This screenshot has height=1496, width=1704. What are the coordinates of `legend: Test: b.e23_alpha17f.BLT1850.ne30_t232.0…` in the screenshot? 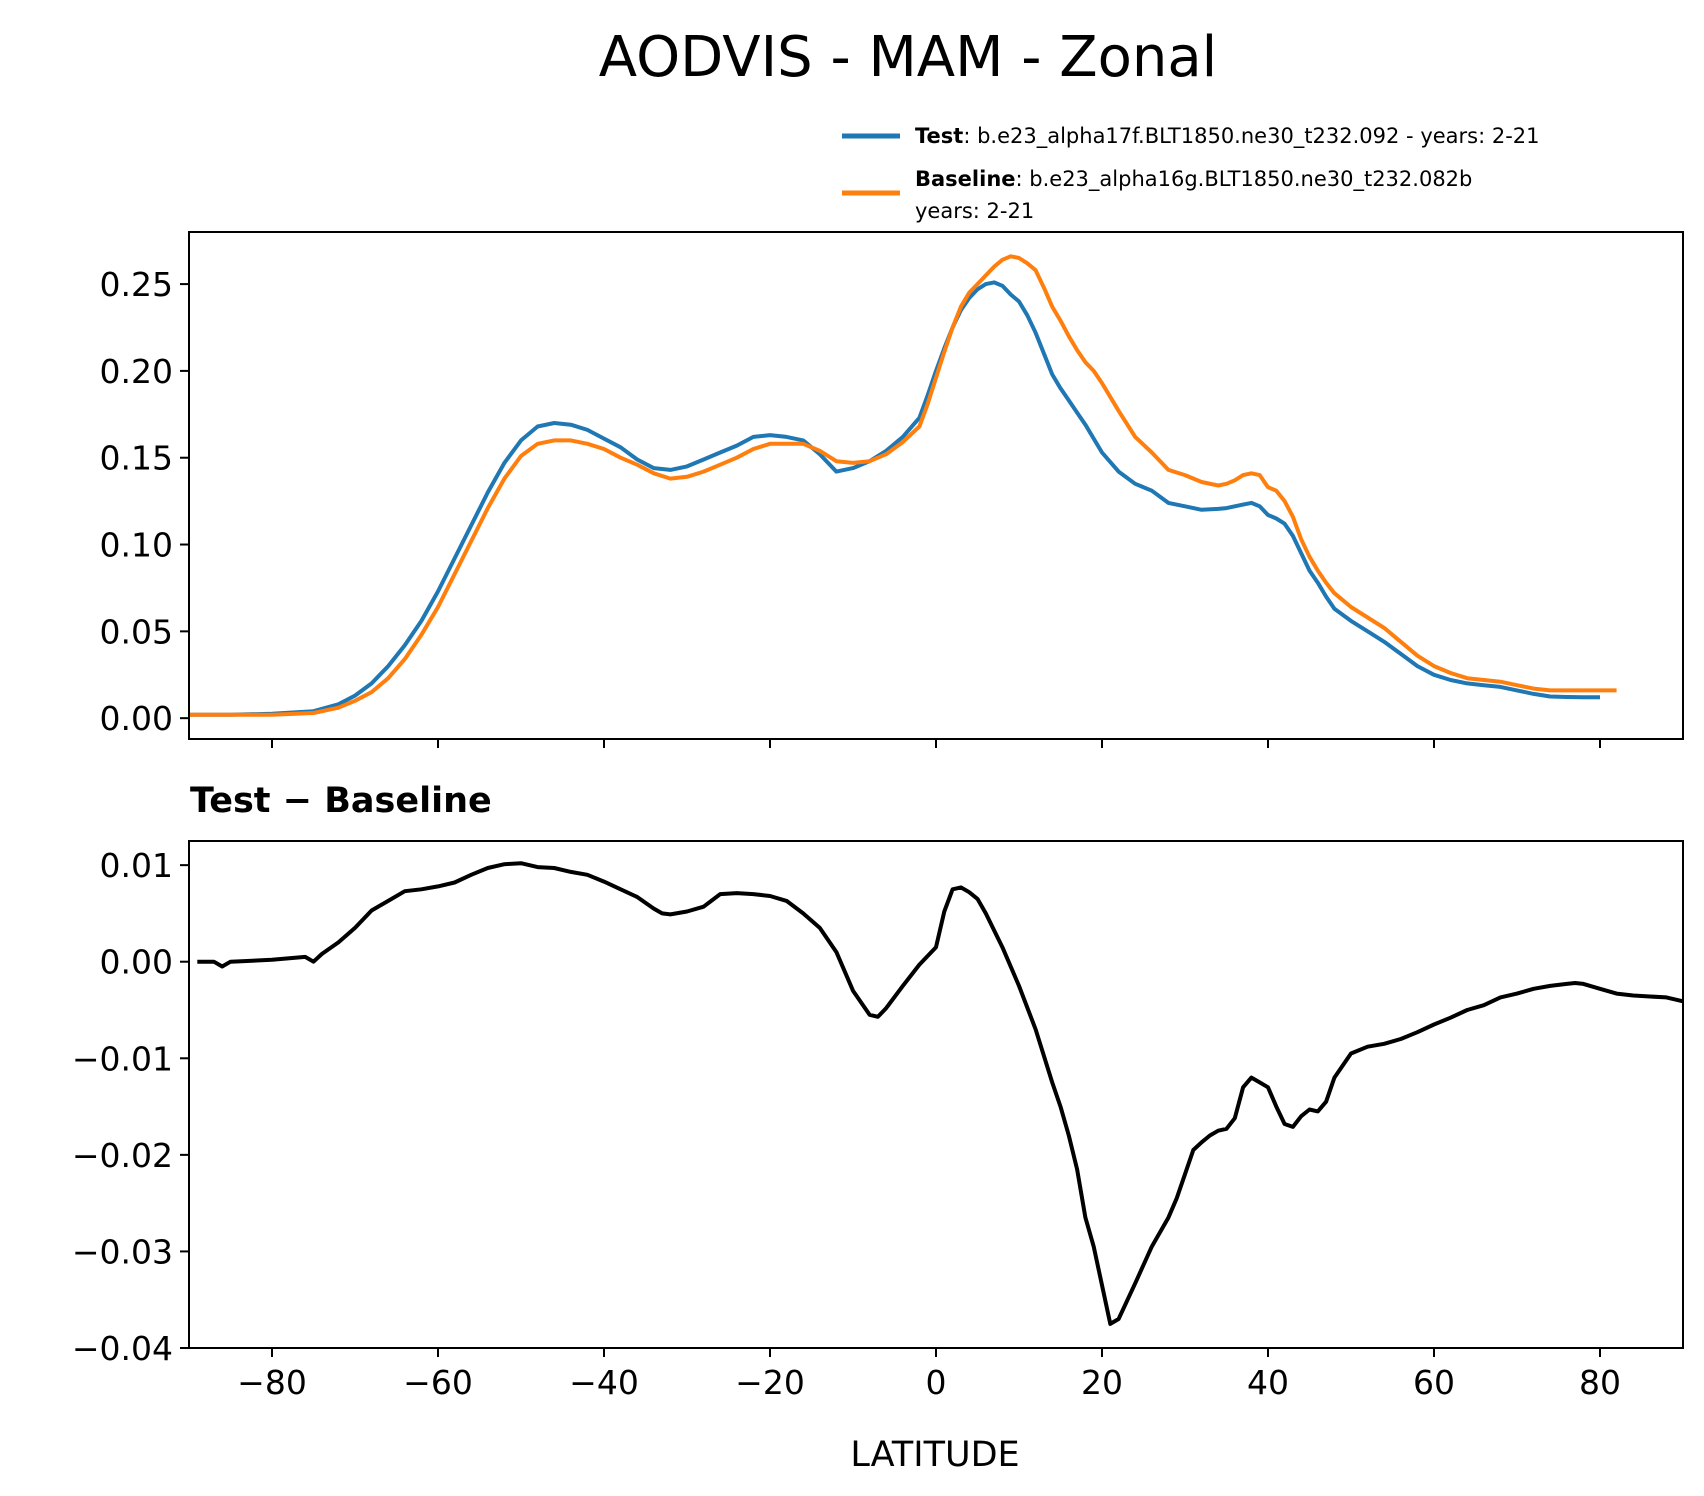 It's located at (1191, 173).